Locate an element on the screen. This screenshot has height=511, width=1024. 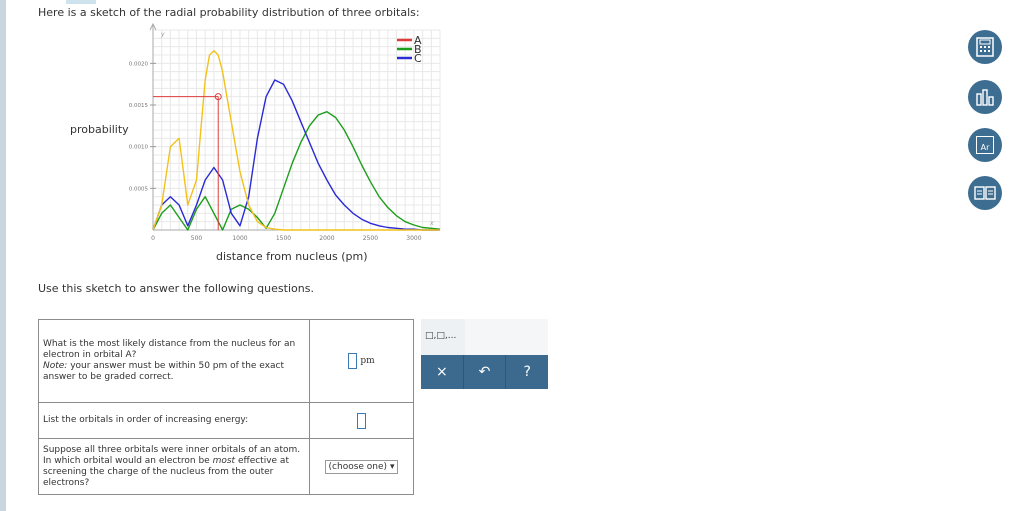
calculator-button is located at coordinates (985, 47).